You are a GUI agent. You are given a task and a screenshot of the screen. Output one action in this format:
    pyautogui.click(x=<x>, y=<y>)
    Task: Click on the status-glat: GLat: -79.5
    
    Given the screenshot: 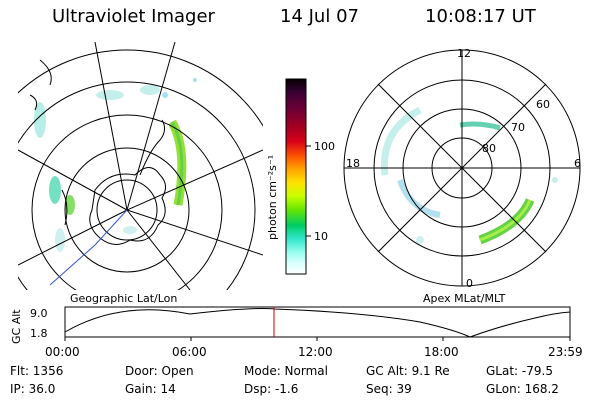 What is the action you would take?
    pyautogui.click(x=519, y=371)
    